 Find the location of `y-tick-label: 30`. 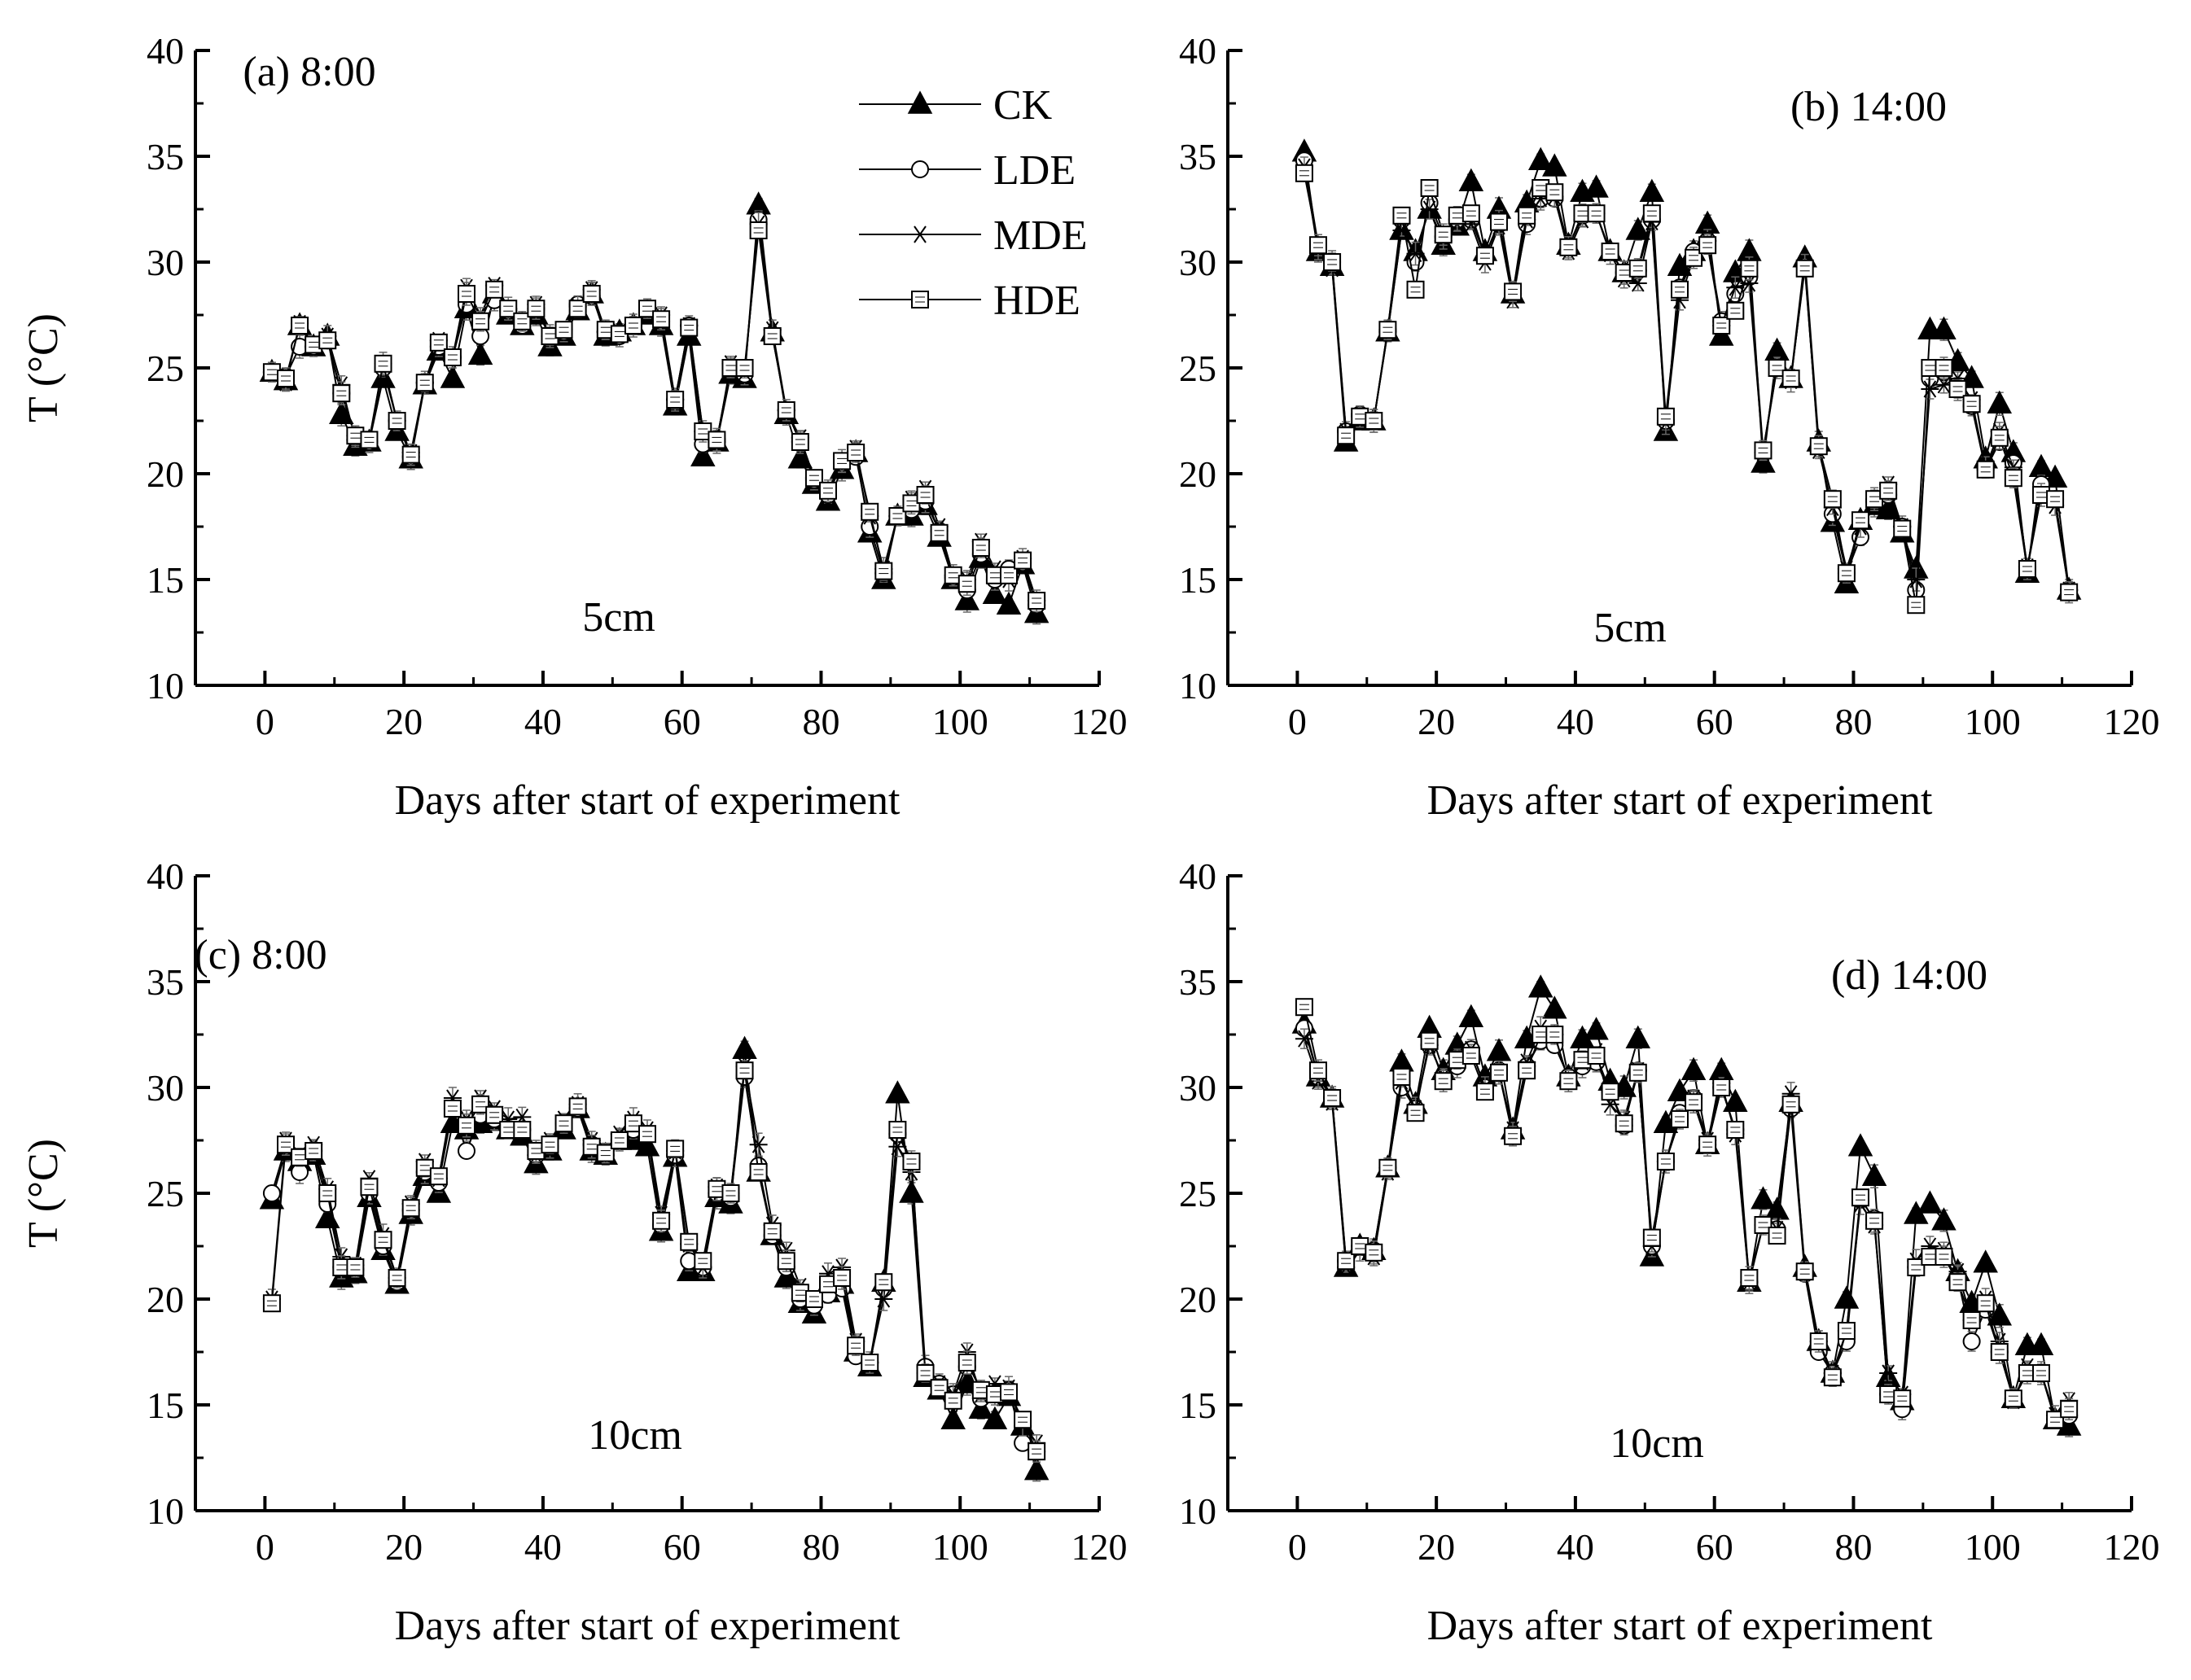

y-tick-label: 30 is located at coordinates (165, 262).